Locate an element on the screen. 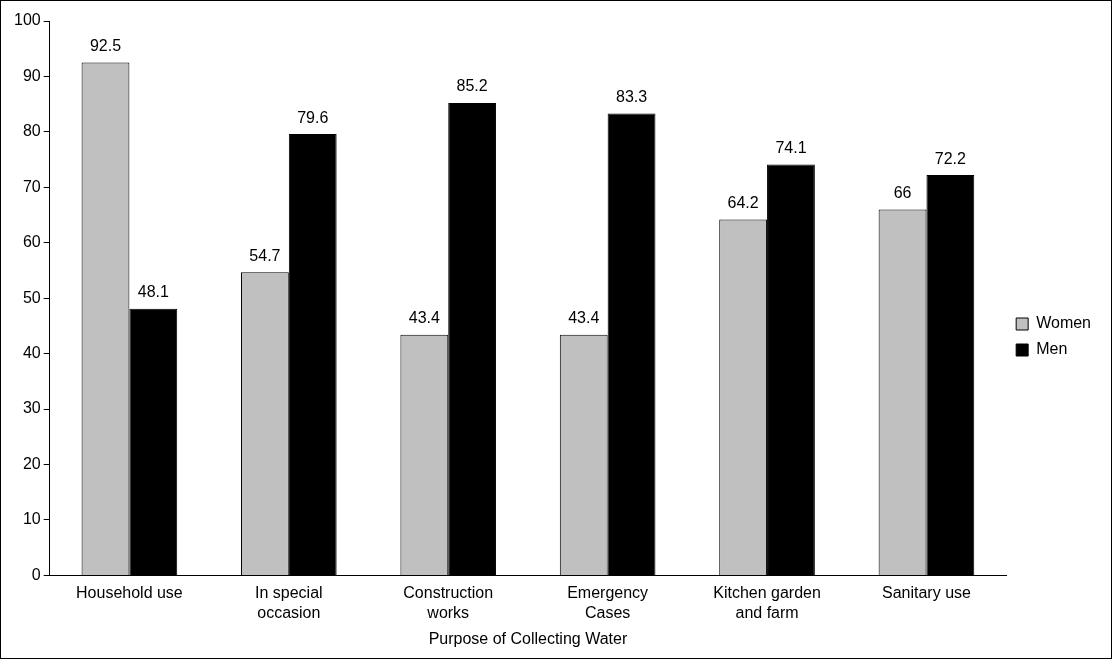  y-tick-label: 10 is located at coordinates (31, 519).